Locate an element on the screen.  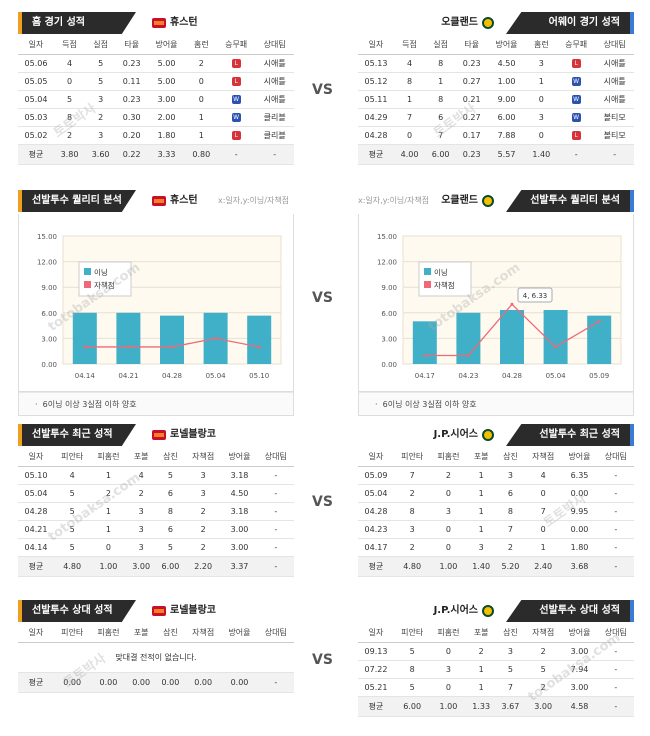
average-cell: 0.80 is located at coordinates (201, 154).